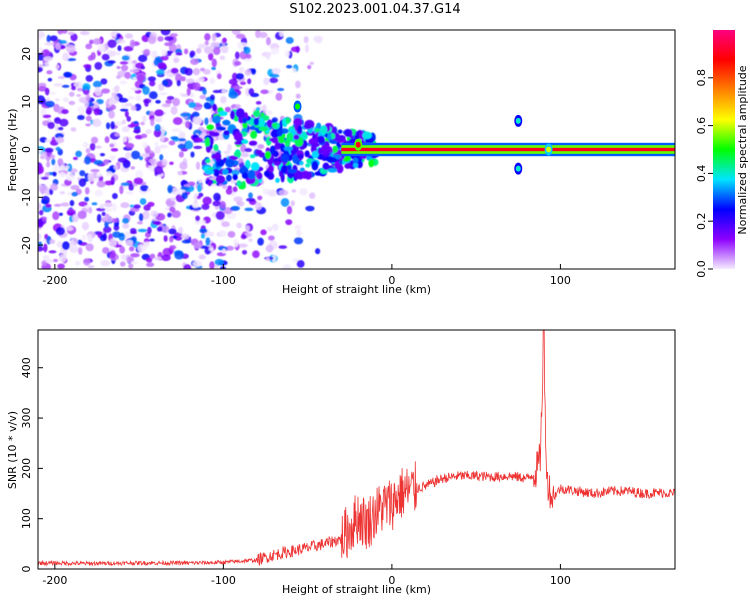 The height and width of the screenshot is (600, 750). What do you see at coordinates (701, 269) in the screenshot?
I see `colorbar-tick-label: 0.0` at bounding box center [701, 269].